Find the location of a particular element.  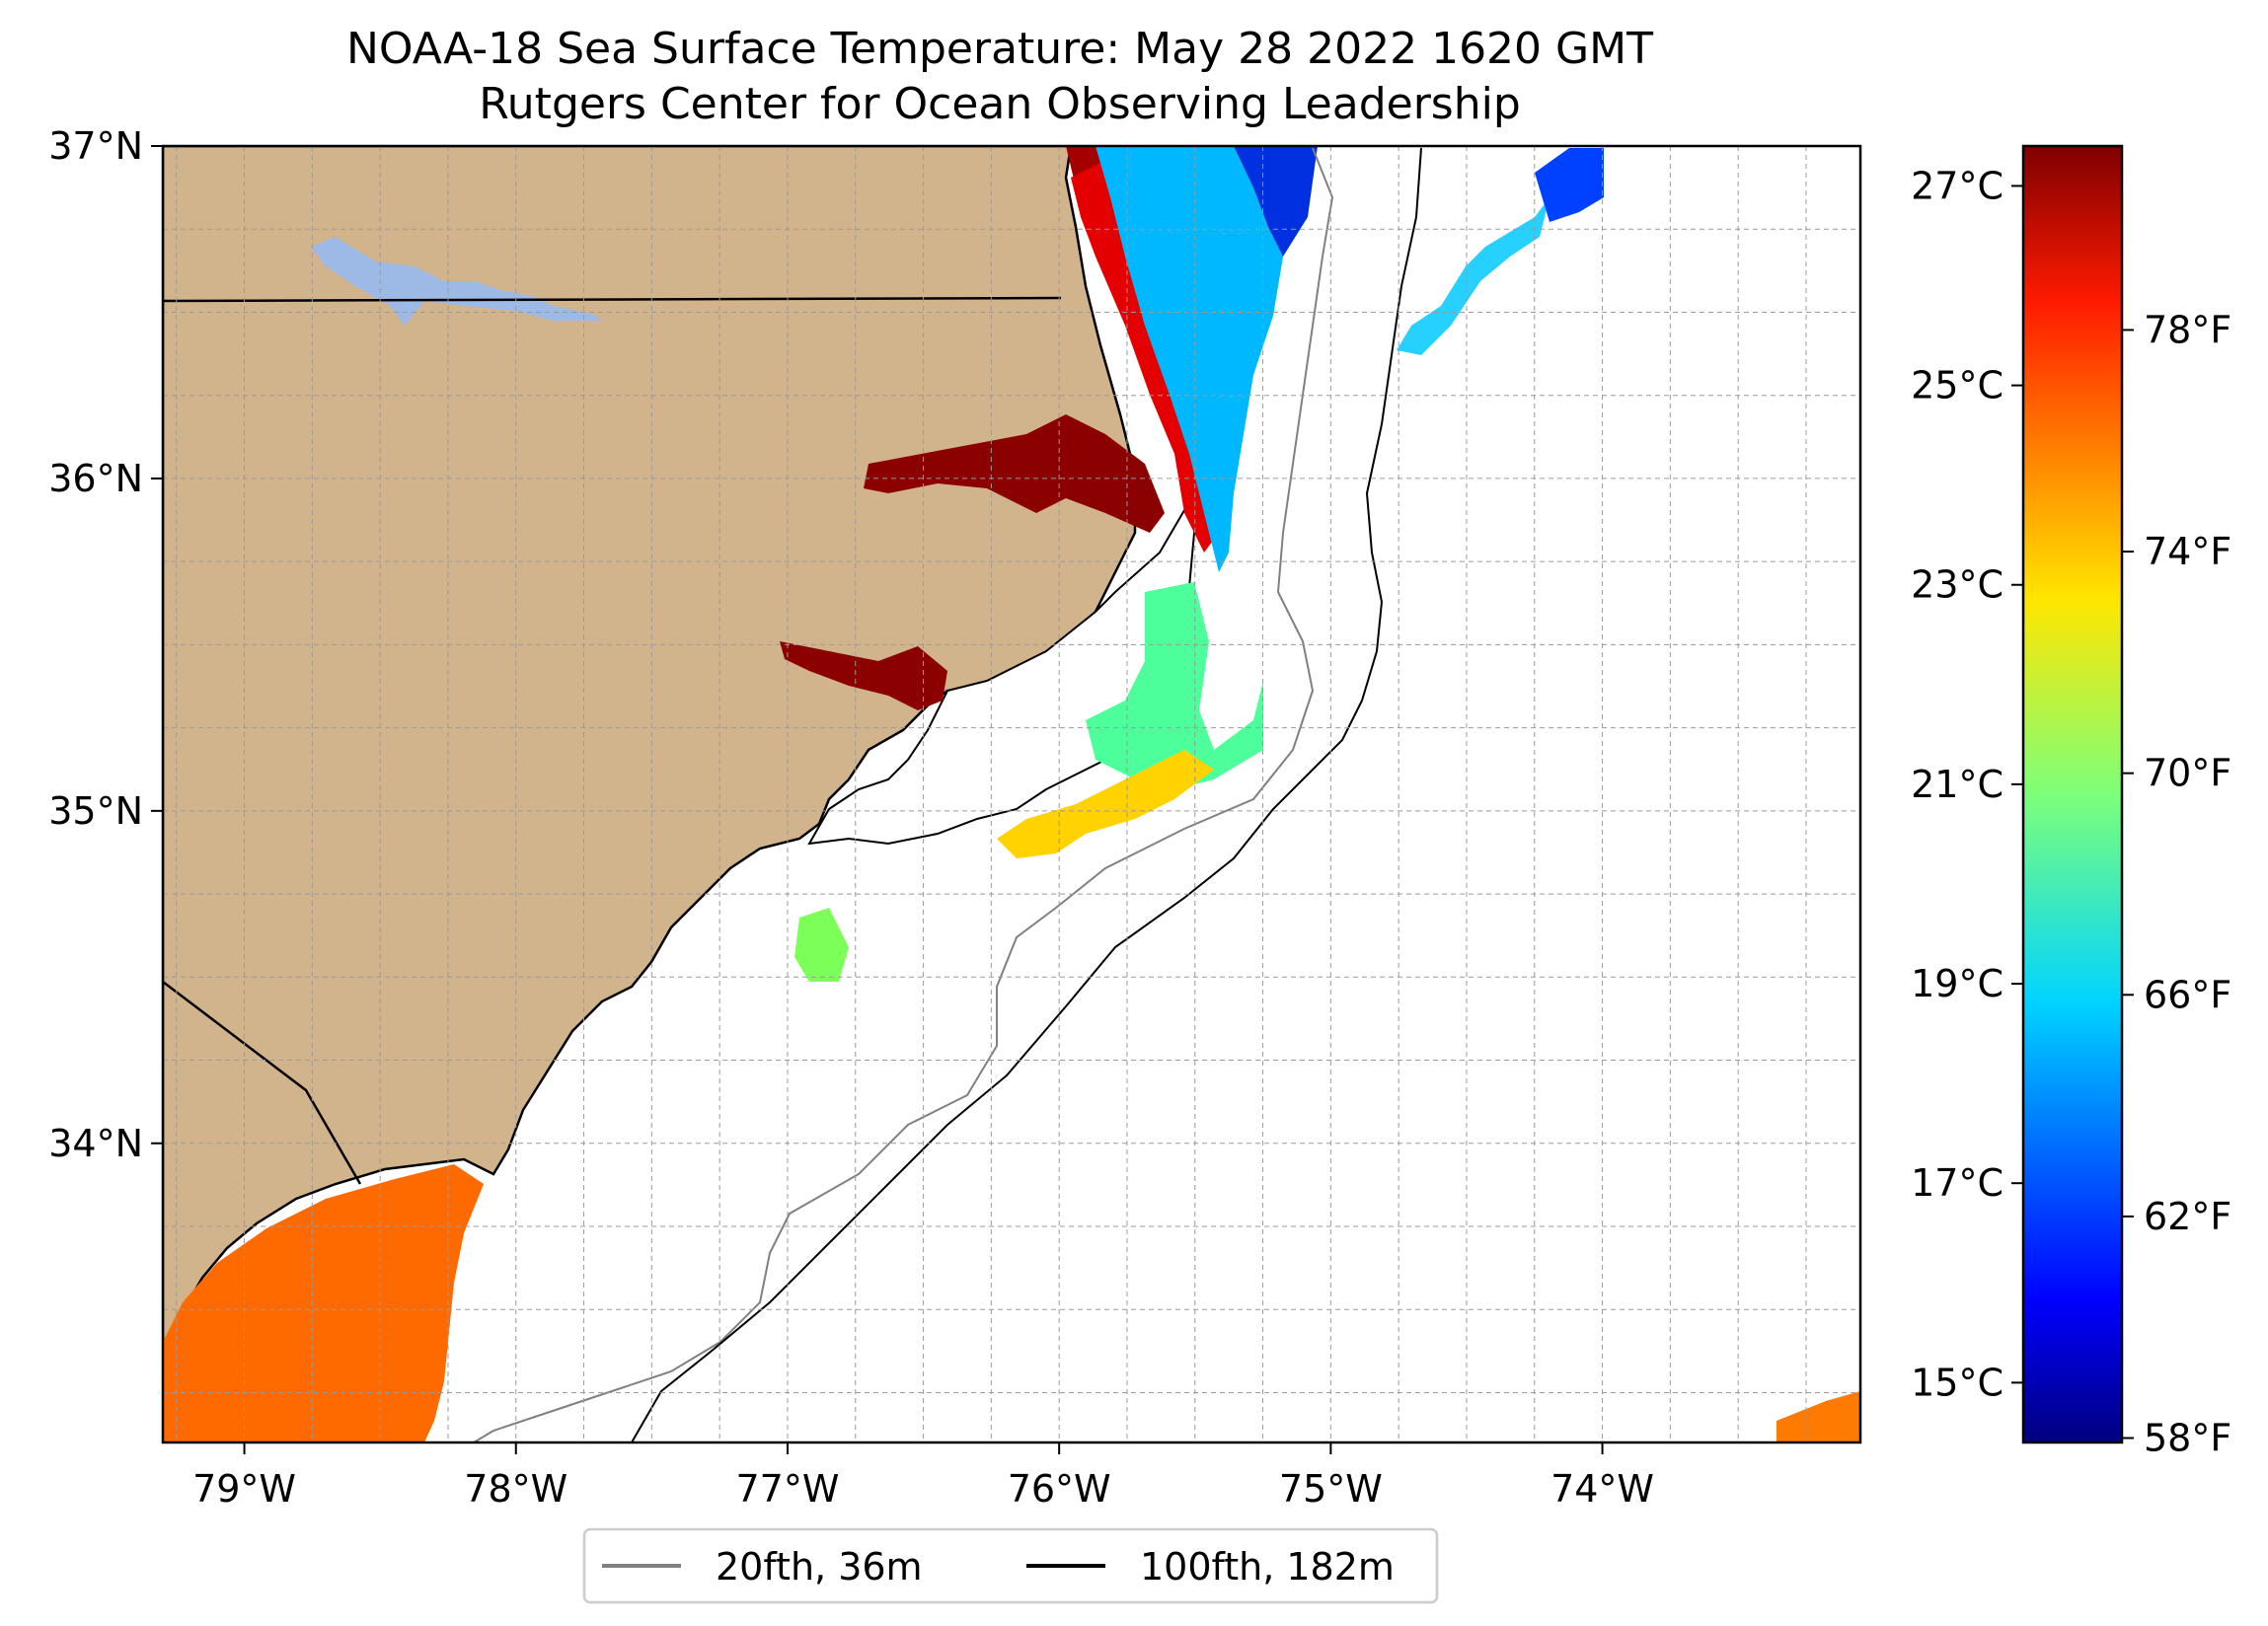

celsius-tick-label: 17°C is located at coordinates (1957, 1183).